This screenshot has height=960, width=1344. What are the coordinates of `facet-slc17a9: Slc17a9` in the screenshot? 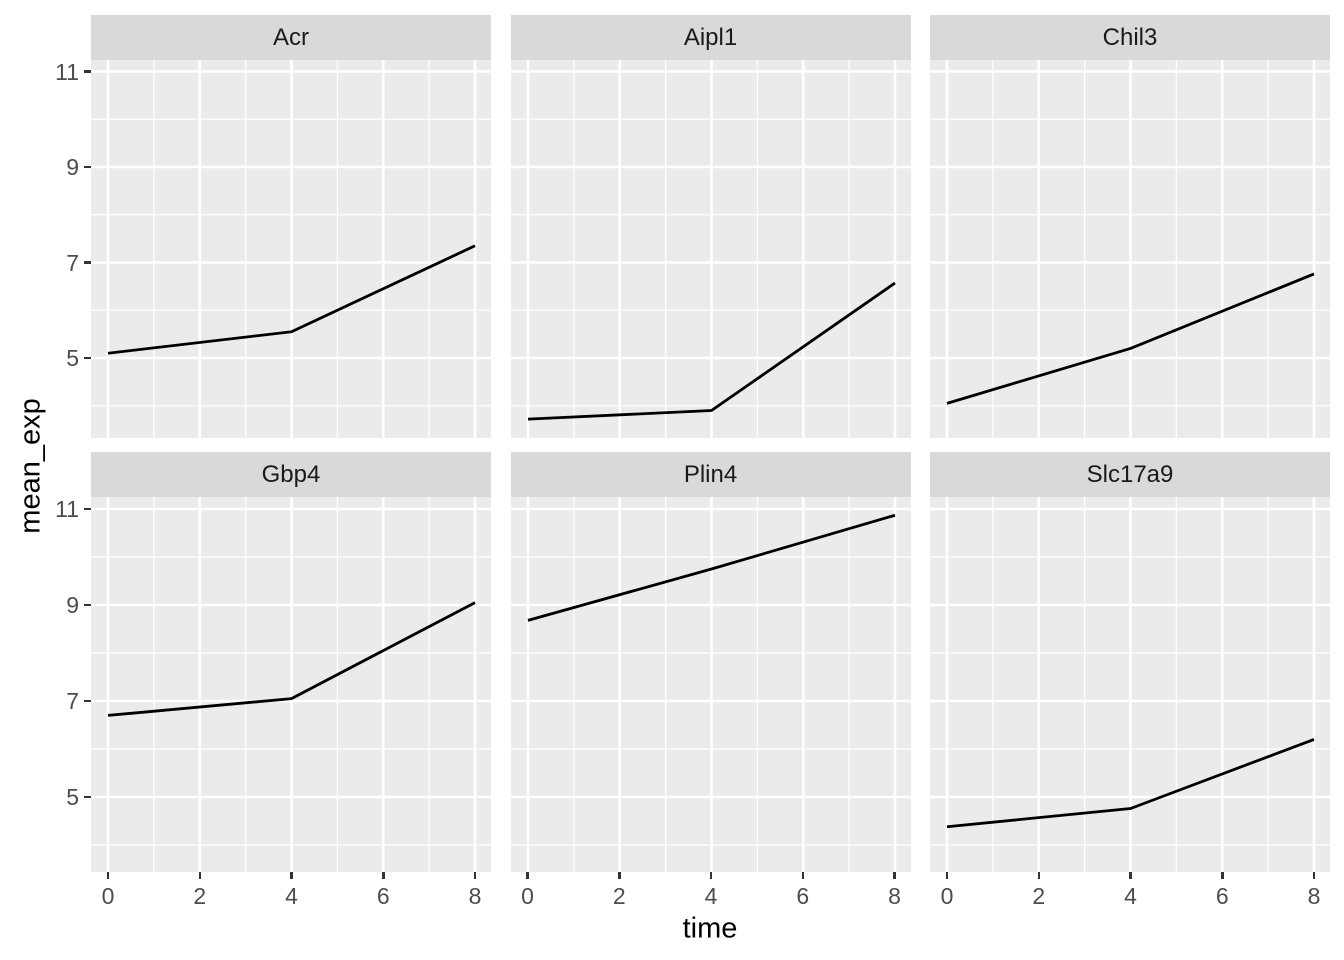 It's located at (1130, 662).